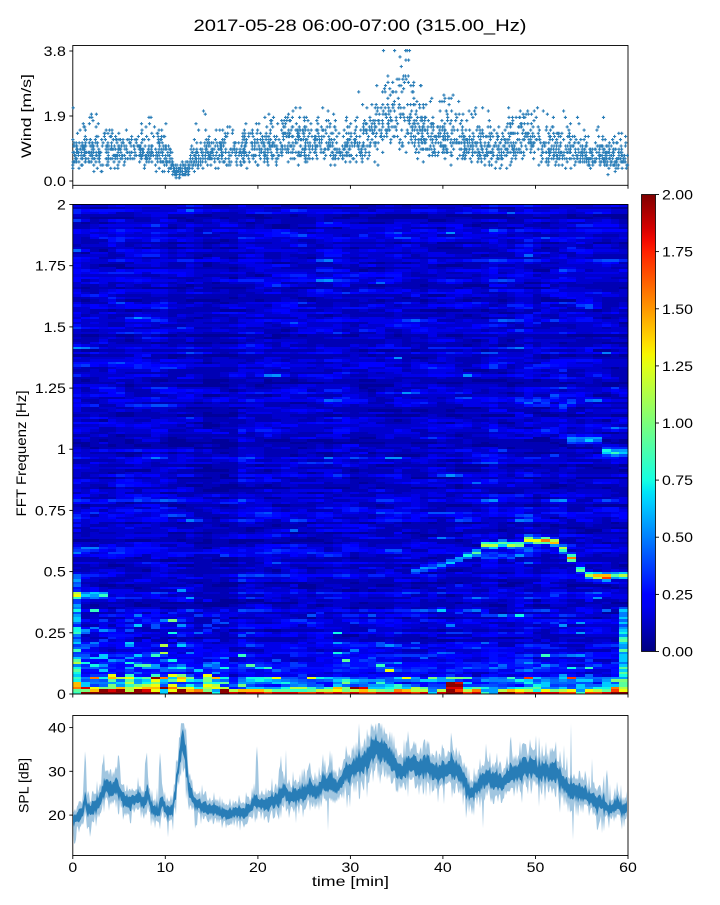 The width and height of the screenshot is (720, 905). What do you see at coordinates (55, 572) in the screenshot?
I see `svg-text: 0.5` at bounding box center [55, 572].